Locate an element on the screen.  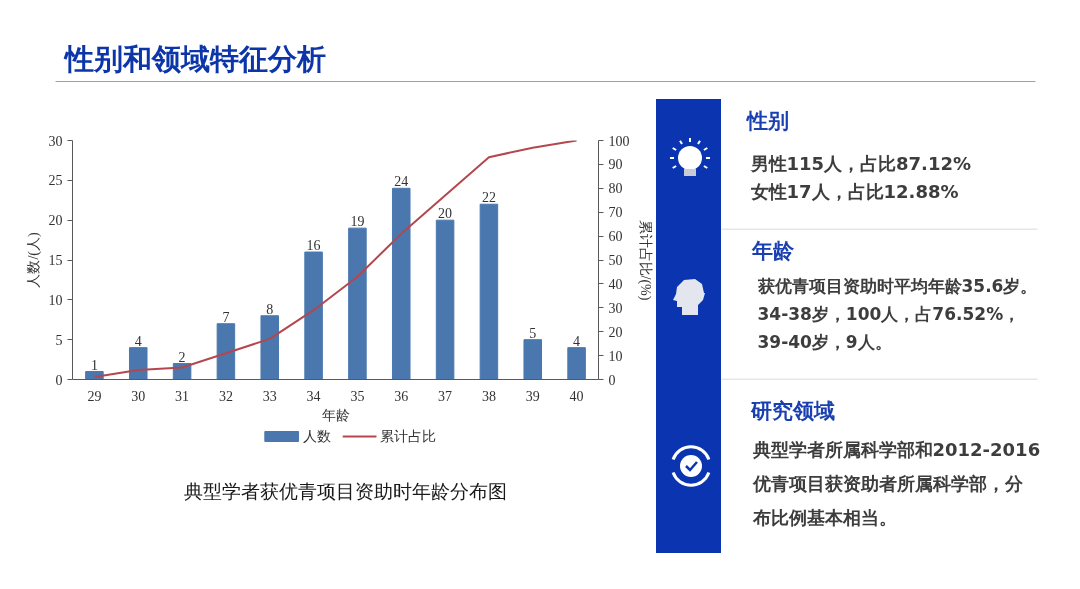
text: 优青项目获资助者所属科学部，分 is located at coordinates (887, 483).